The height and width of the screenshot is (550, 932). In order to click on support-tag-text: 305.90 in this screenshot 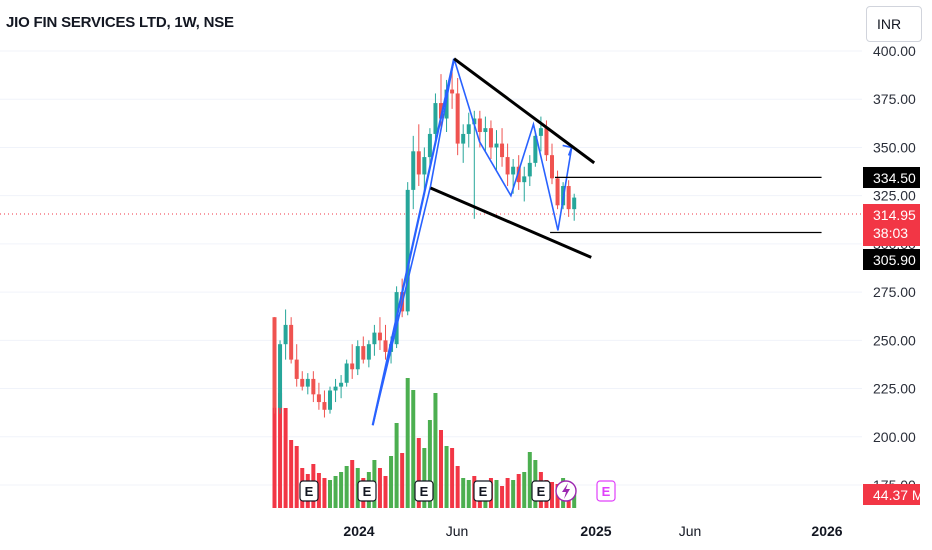, I will do `click(894, 260)`.